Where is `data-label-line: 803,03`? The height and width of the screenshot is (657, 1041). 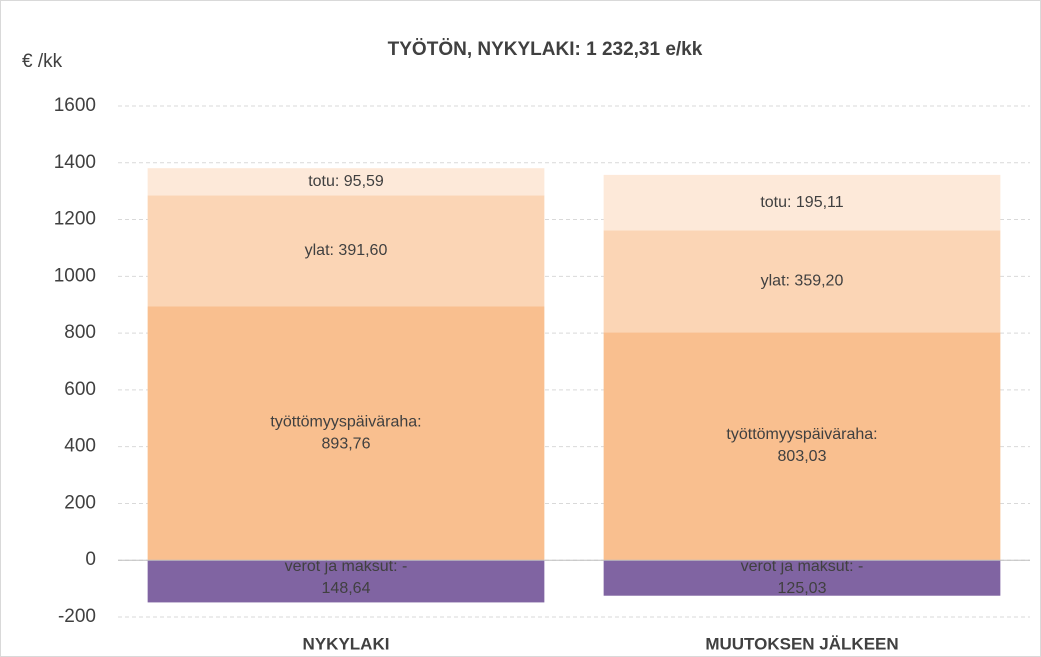
data-label-line: 803,03 is located at coordinates (802, 456).